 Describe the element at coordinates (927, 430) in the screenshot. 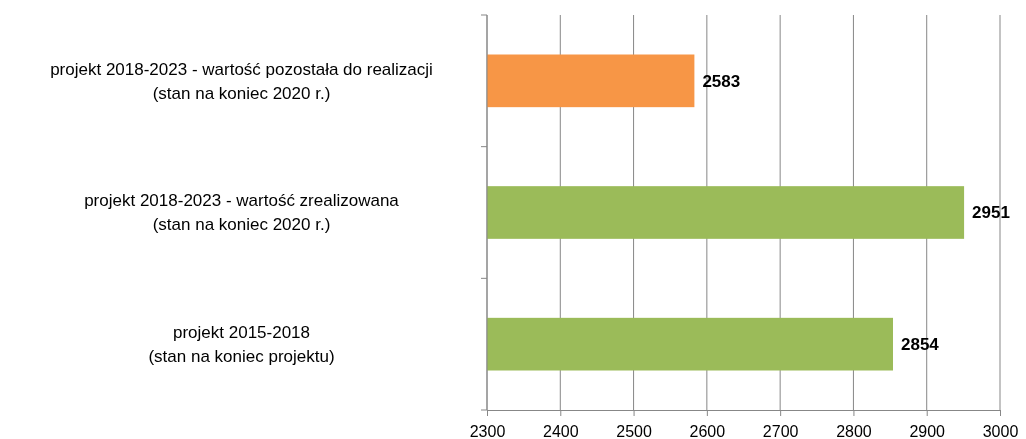

I see `x-tick-label: 2900` at that location.